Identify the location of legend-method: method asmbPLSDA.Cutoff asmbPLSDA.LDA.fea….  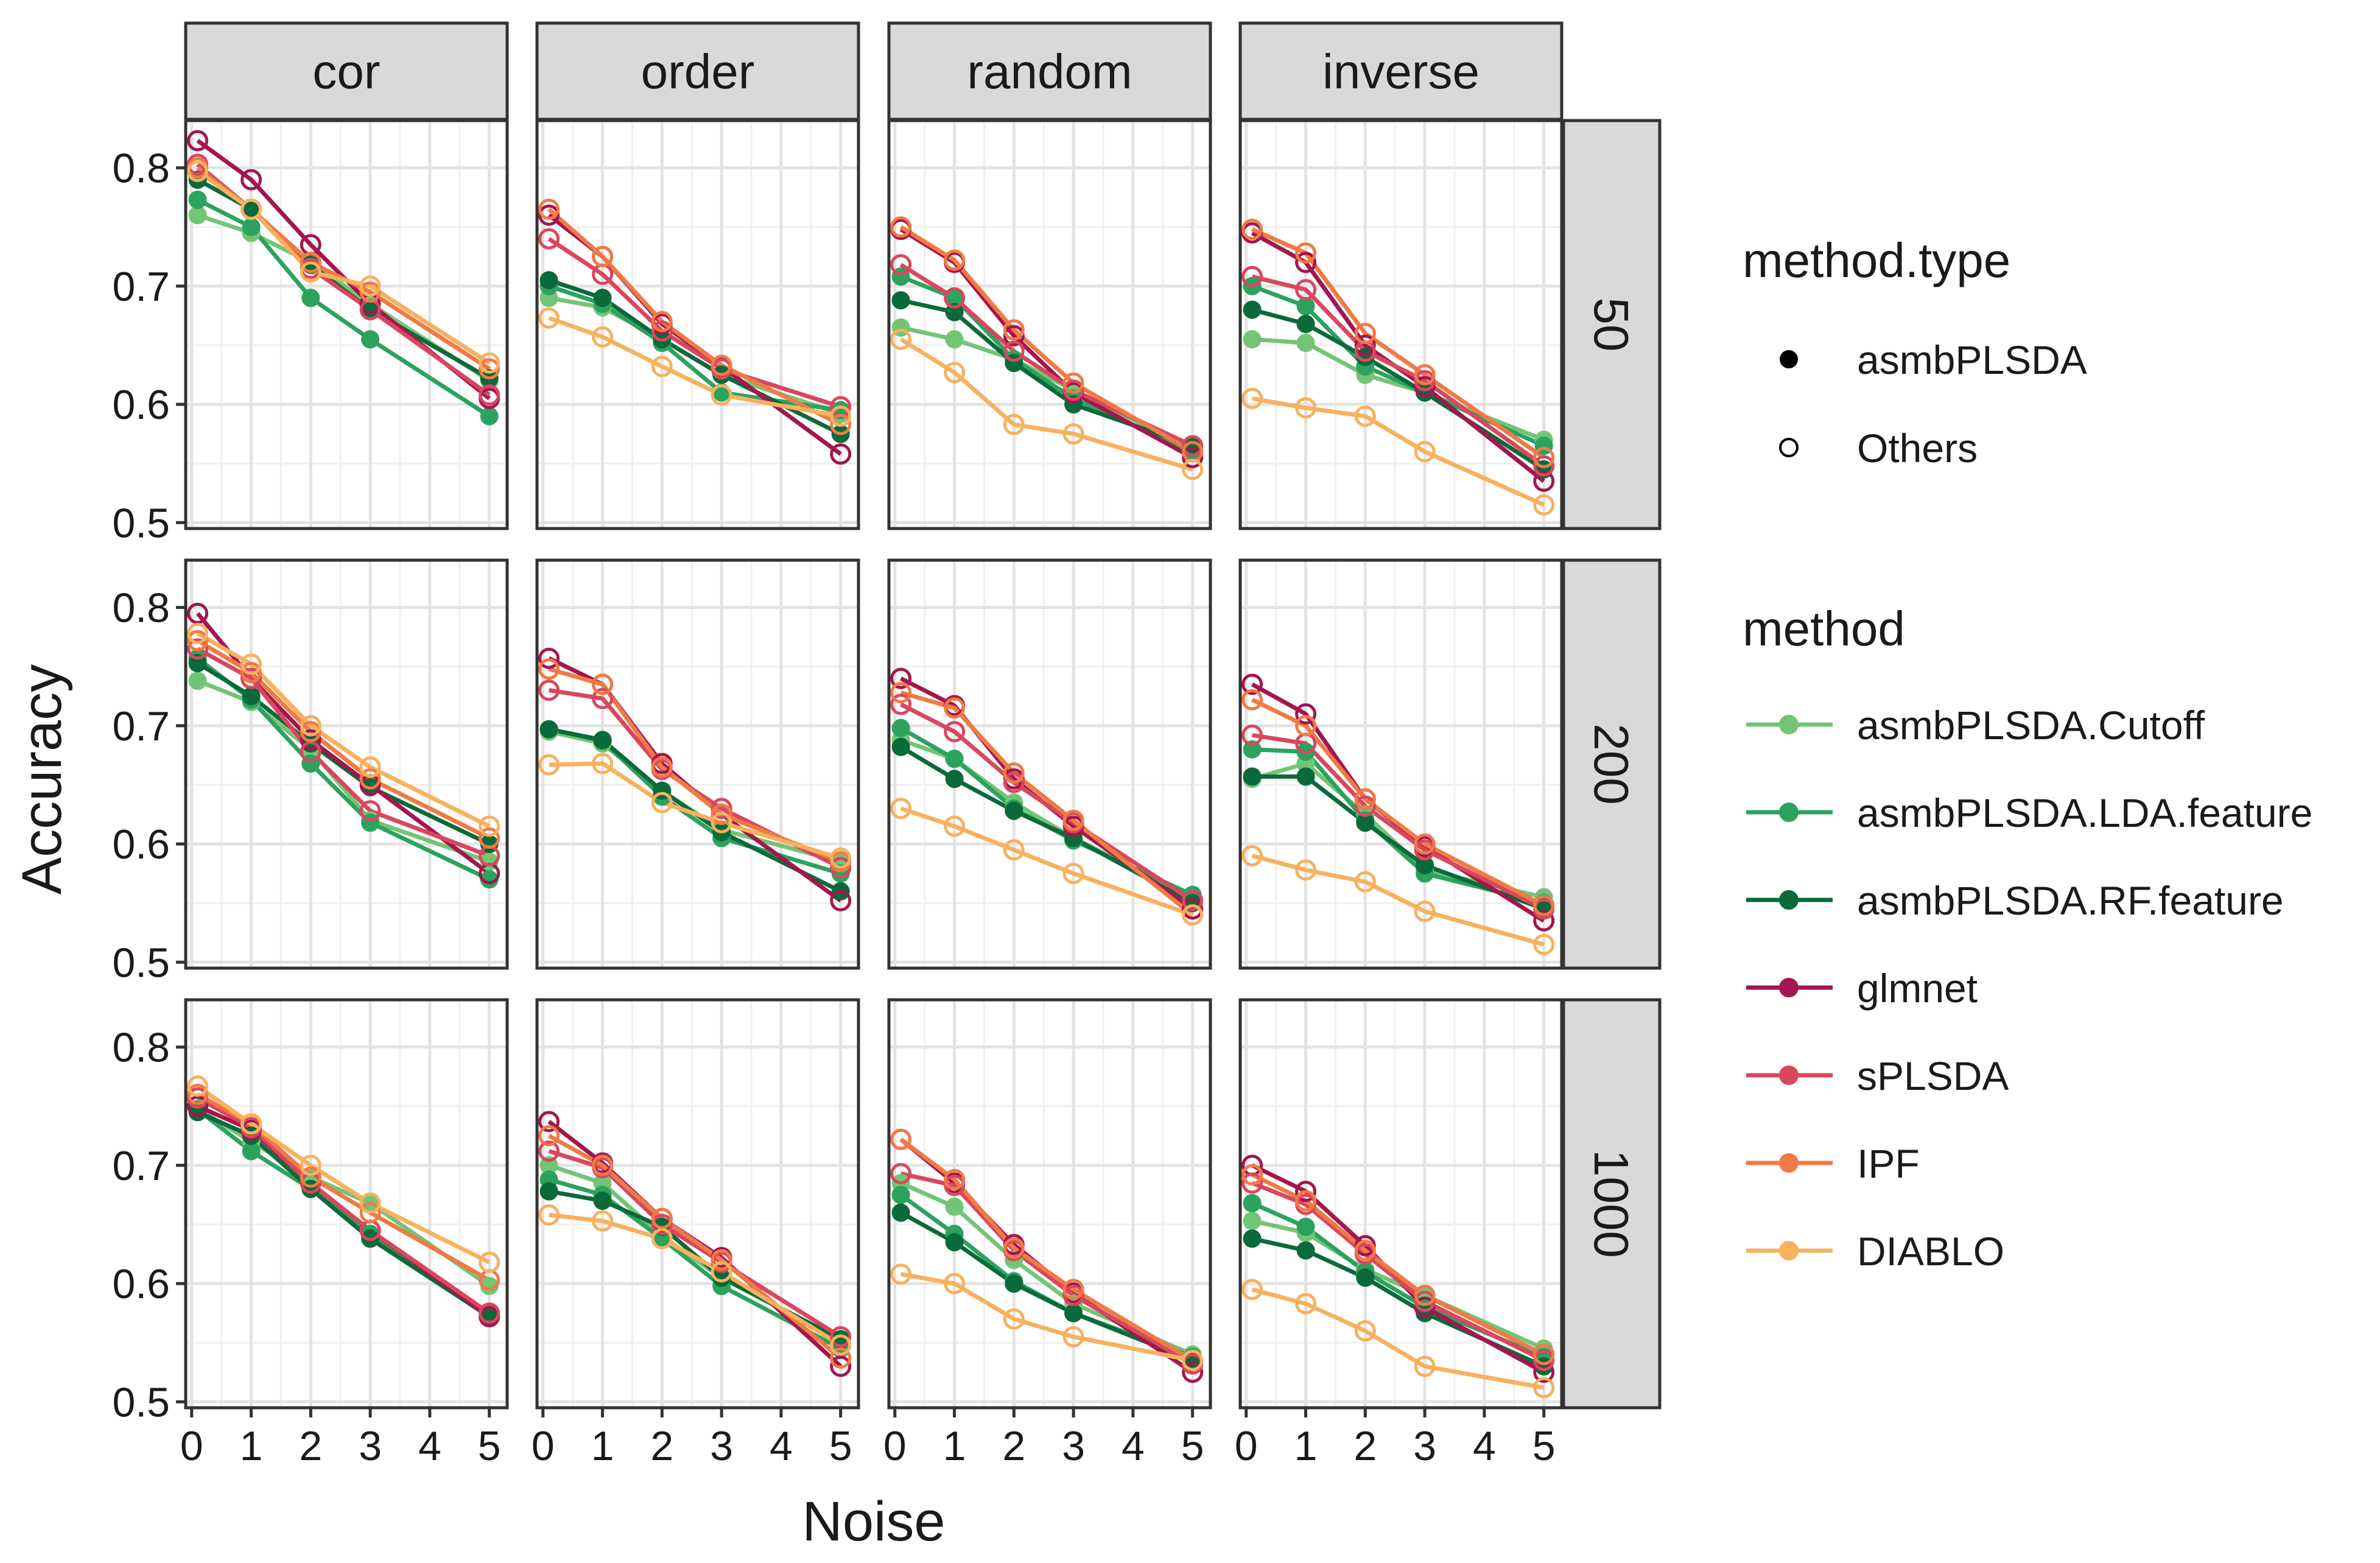
(2027, 938).